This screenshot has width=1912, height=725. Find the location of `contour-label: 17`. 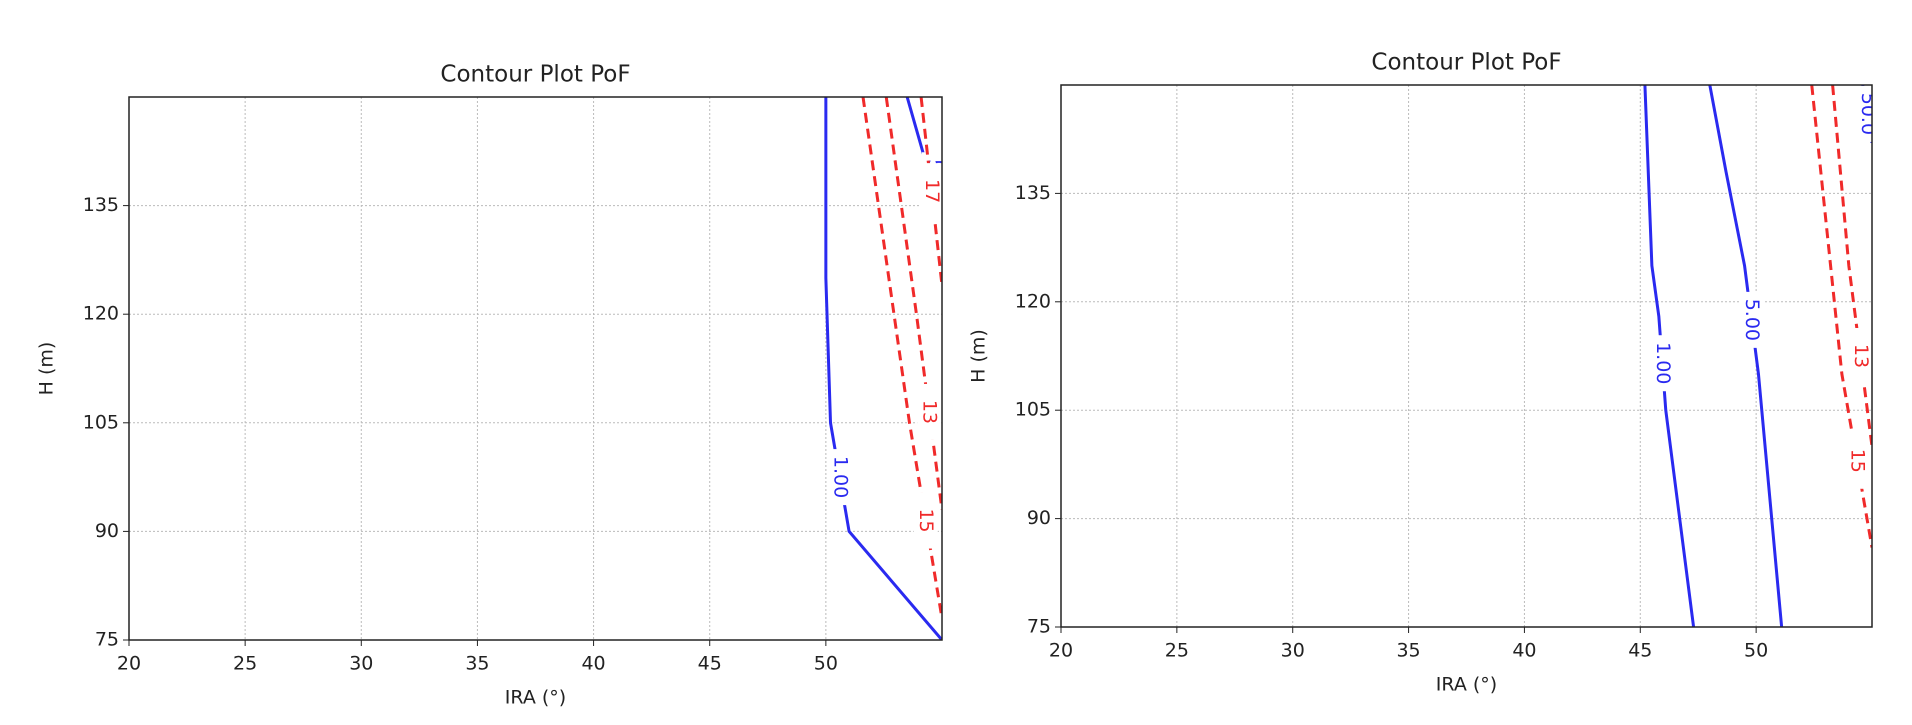

contour-label: 17 is located at coordinates (932, 191).